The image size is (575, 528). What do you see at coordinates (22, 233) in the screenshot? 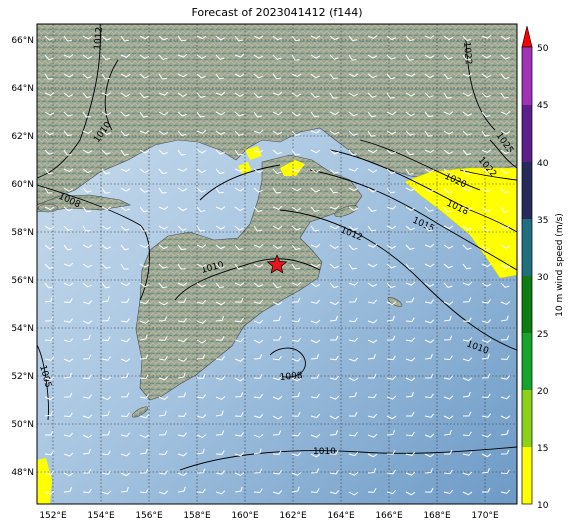
I see `lat-tick: 58°N` at bounding box center [22, 233].